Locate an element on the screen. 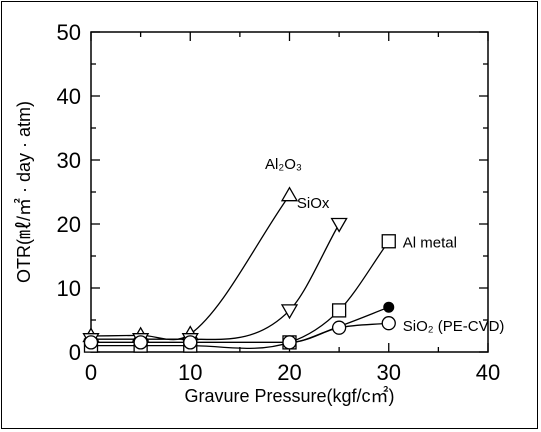  x-axis-label: Gravure Pressure(kgf/c㎡) is located at coordinates (289, 395).